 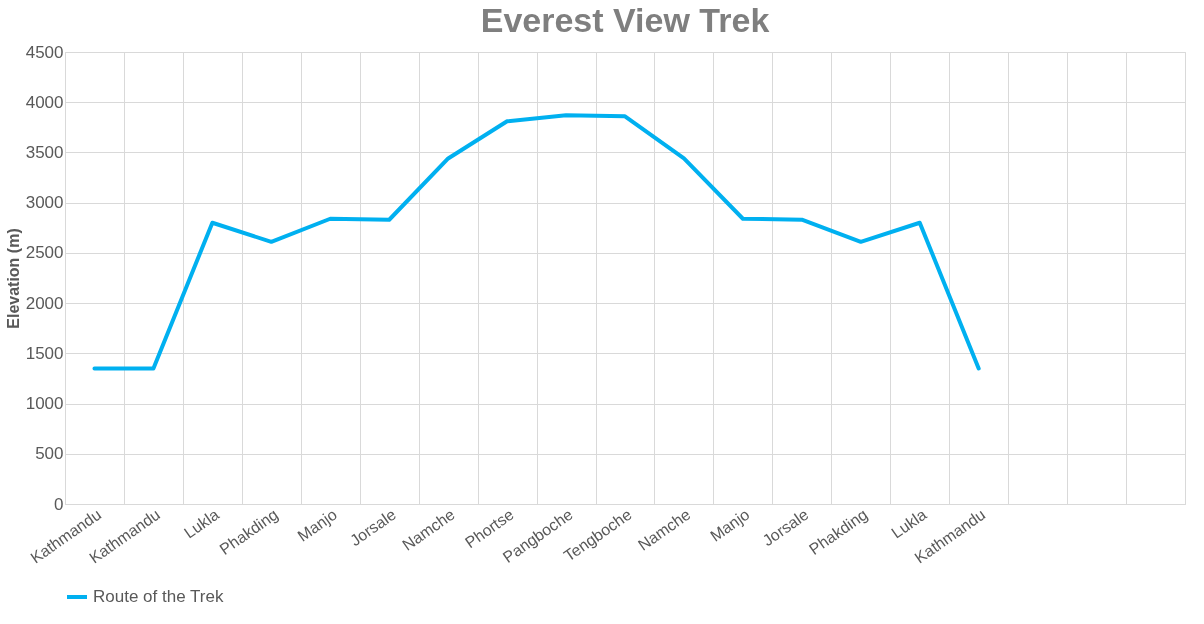 I want to click on y-tick-label: 0, so click(x=59, y=504).